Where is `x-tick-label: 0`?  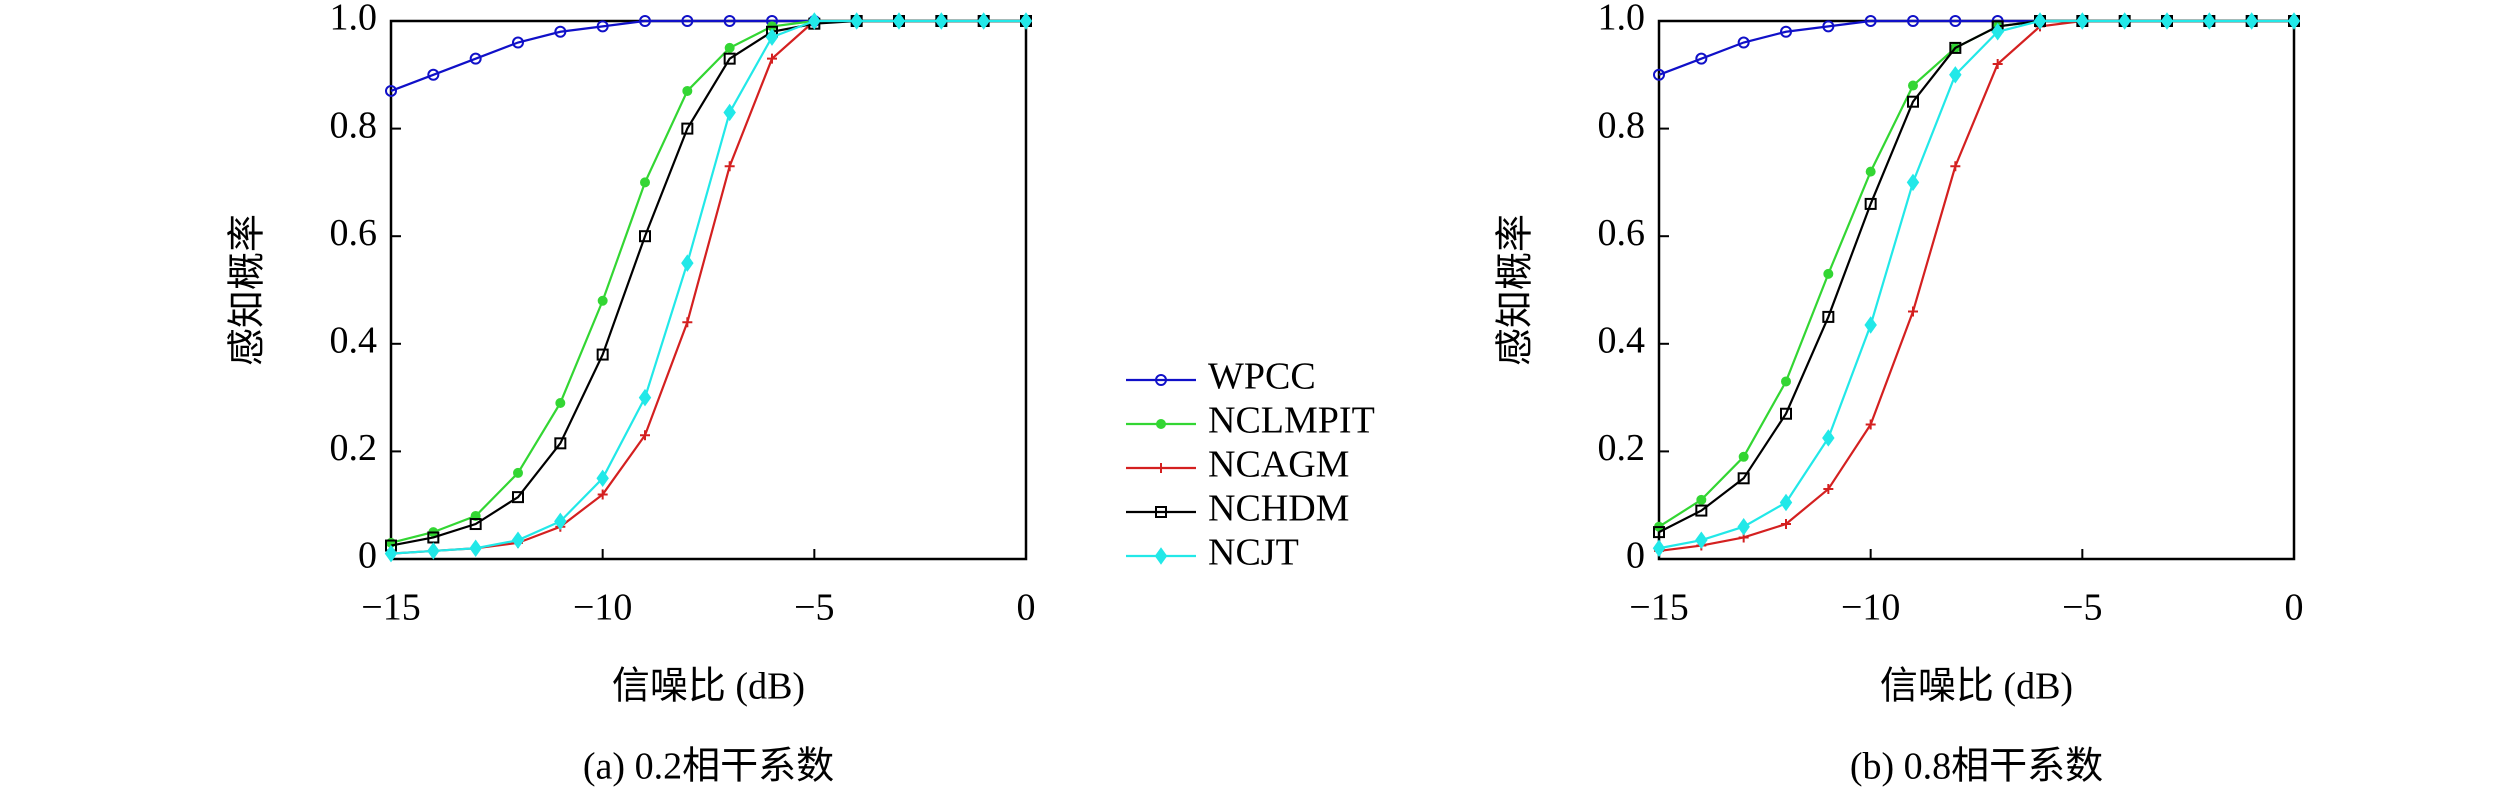 x-tick-label: 0 is located at coordinates (2294, 608).